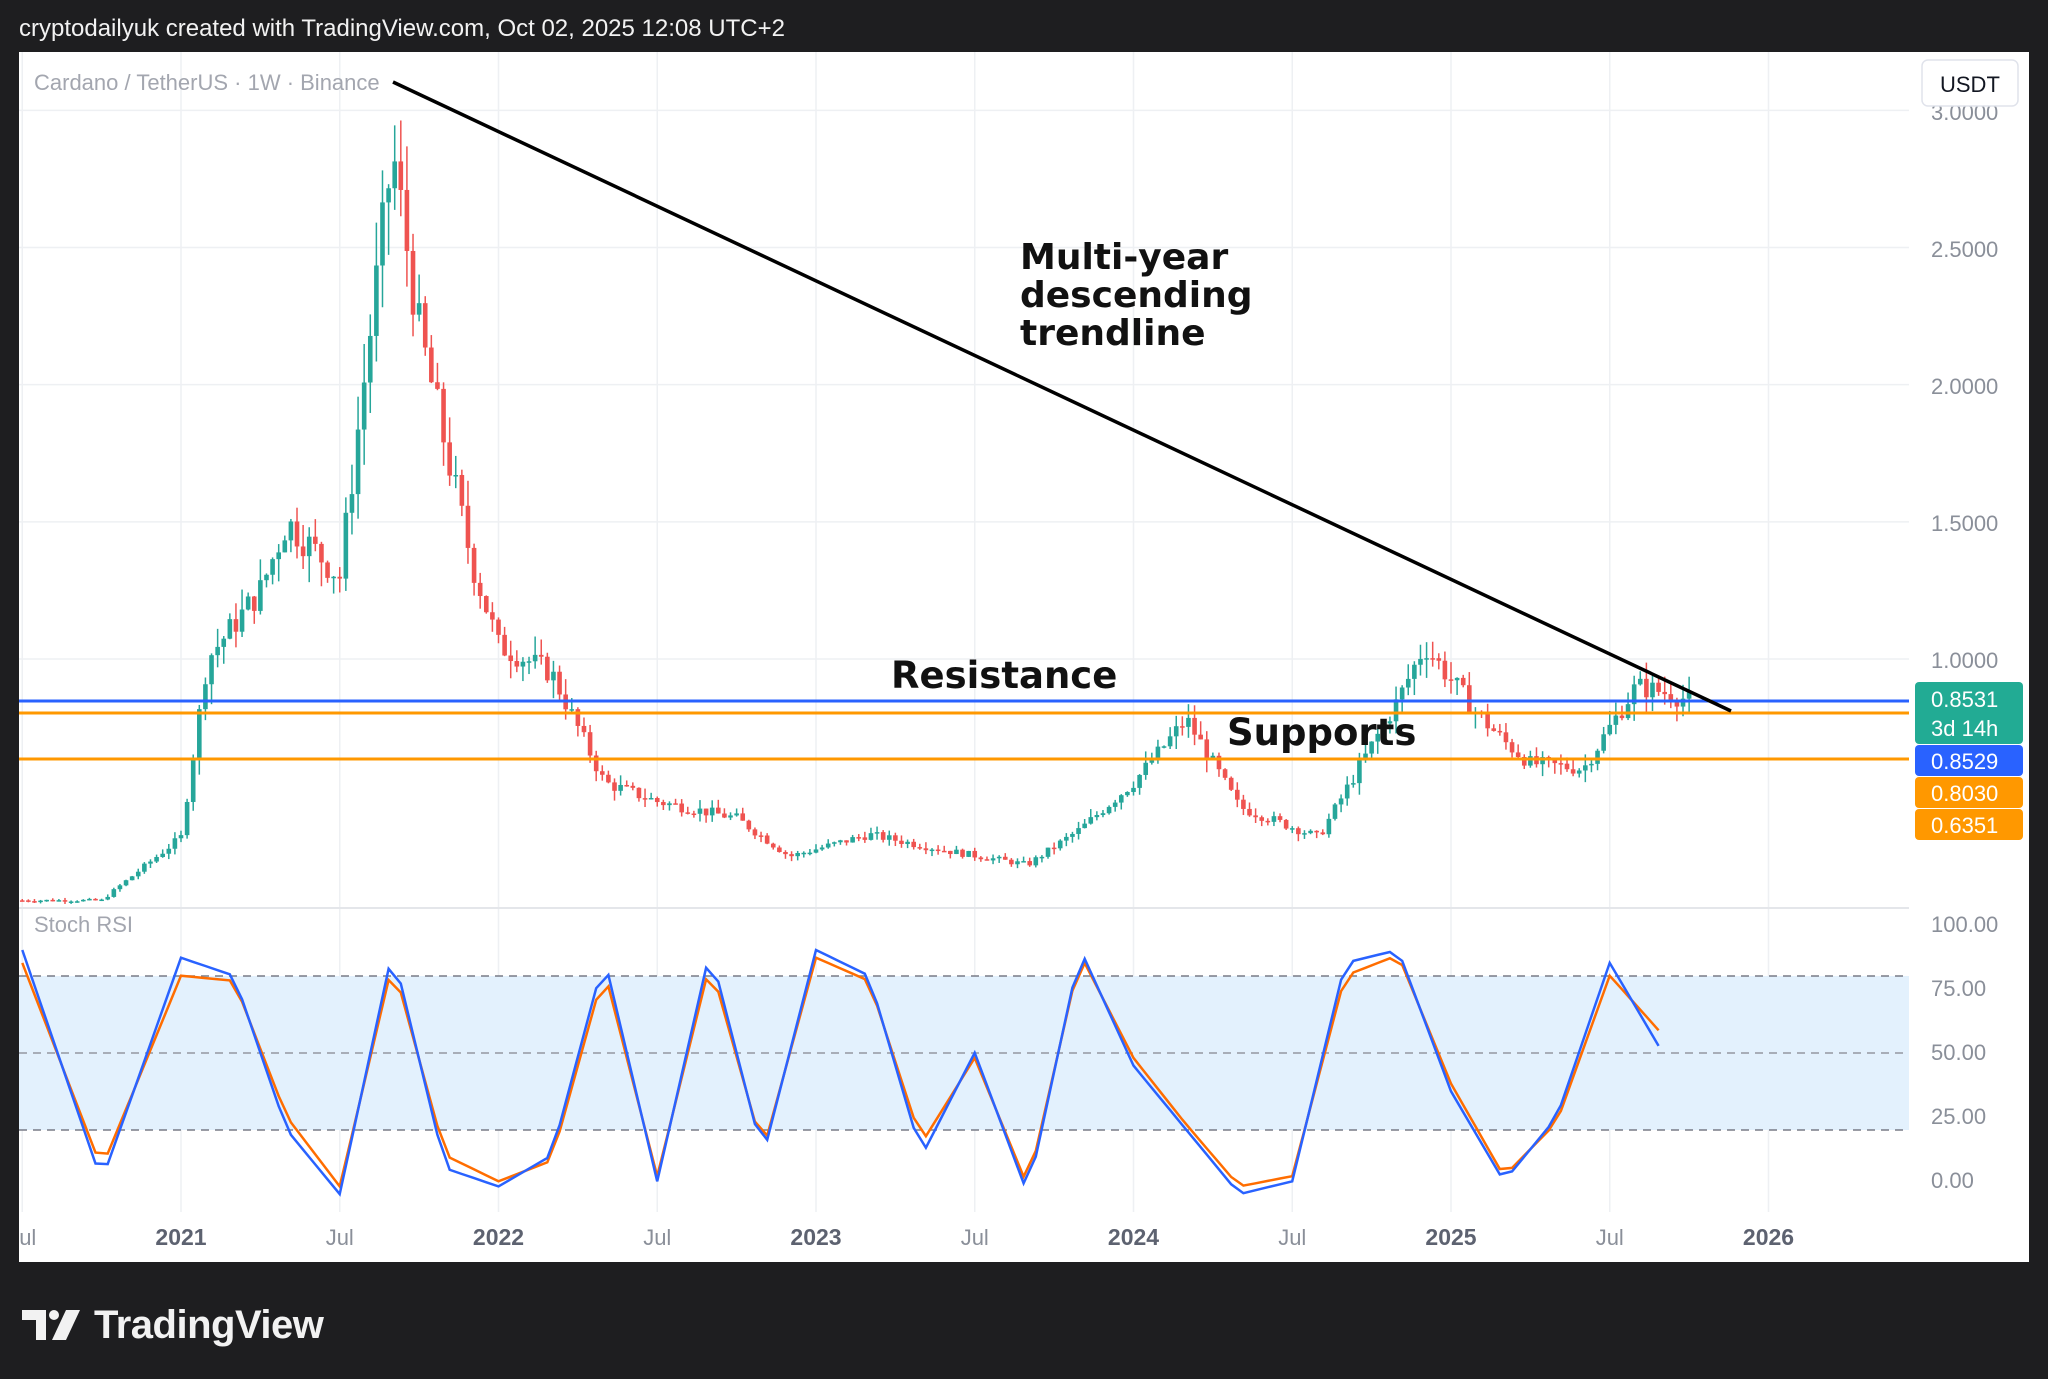 Image resolution: width=2048 pixels, height=1379 pixels. I want to click on tradingview-logo: TradingView, so click(173, 1325).